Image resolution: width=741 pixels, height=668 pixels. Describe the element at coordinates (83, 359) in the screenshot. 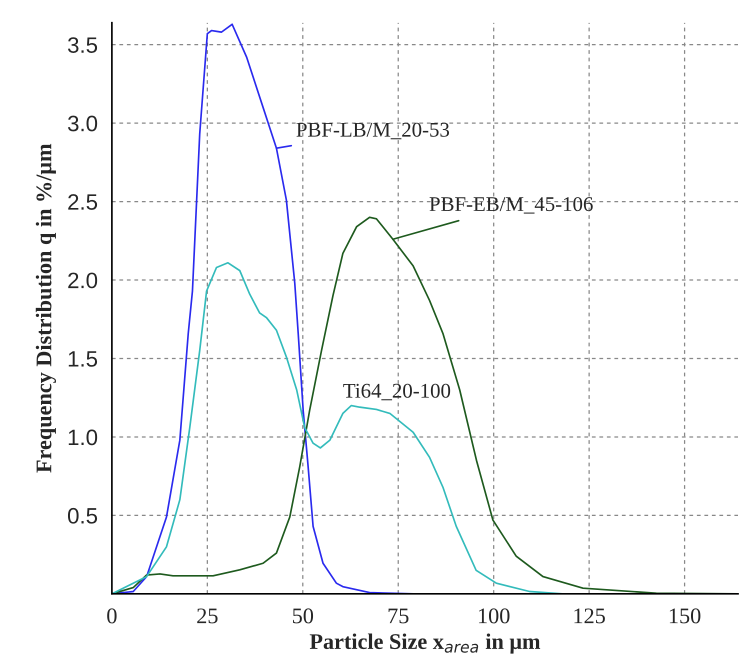

I see `y-tick-label: 1.5` at that location.